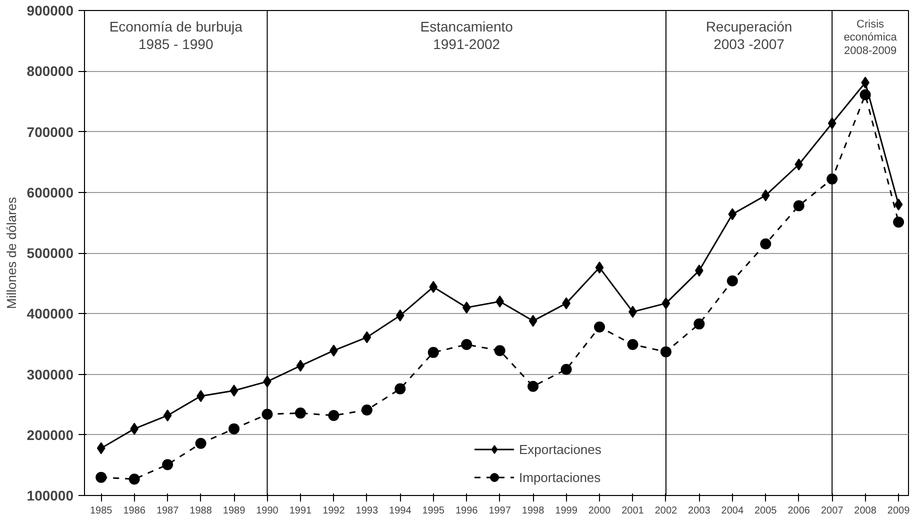 The height and width of the screenshot is (516, 916). I want to click on x-tick-label: 2009, so click(898, 511).